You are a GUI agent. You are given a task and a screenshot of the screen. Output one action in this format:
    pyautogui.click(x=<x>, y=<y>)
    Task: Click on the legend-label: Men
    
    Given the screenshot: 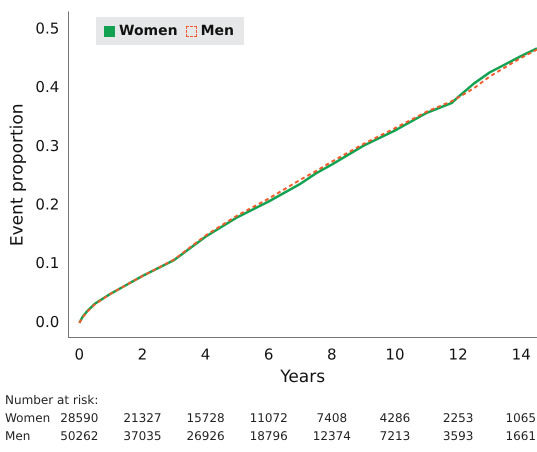 What is the action you would take?
    pyautogui.click(x=217, y=31)
    